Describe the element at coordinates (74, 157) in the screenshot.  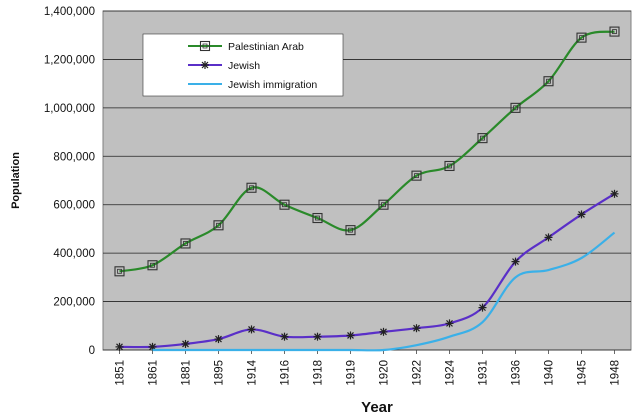
I see `y-tick-label: 800,000` at that location.